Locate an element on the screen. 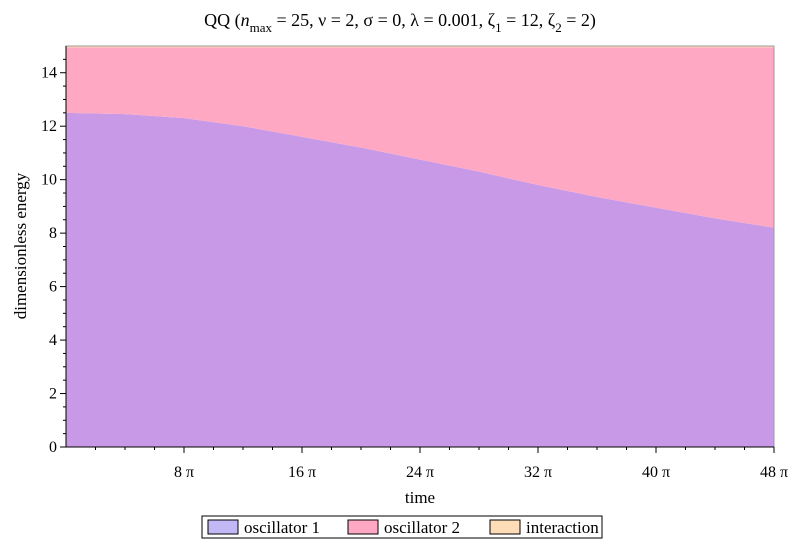 The width and height of the screenshot is (800, 550). title-part: ( is located at coordinates (238, 20).